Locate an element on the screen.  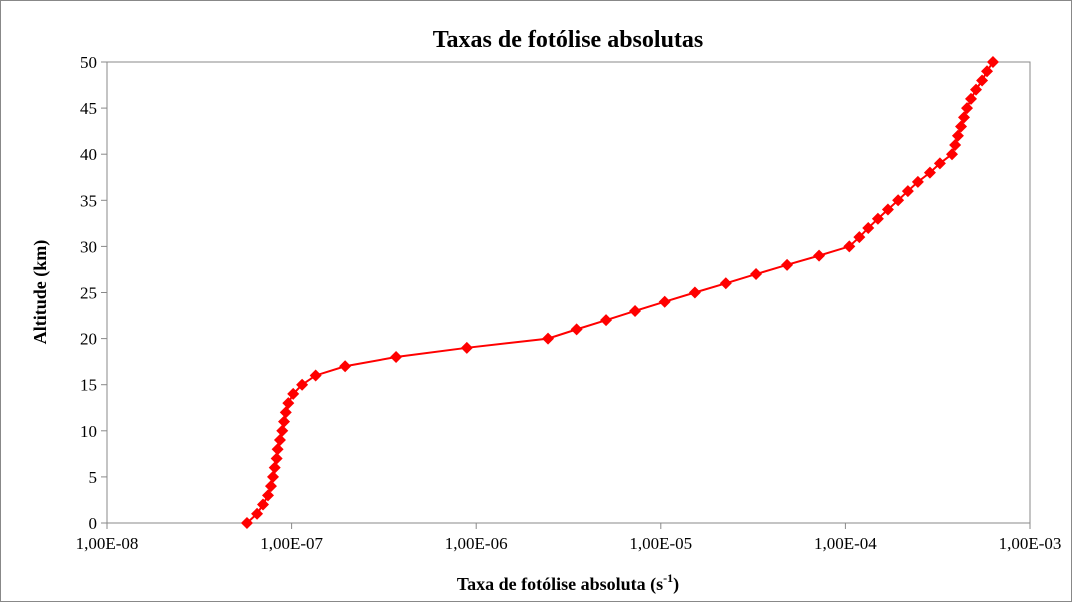
y-tick-label: 50 is located at coordinates (88, 62).